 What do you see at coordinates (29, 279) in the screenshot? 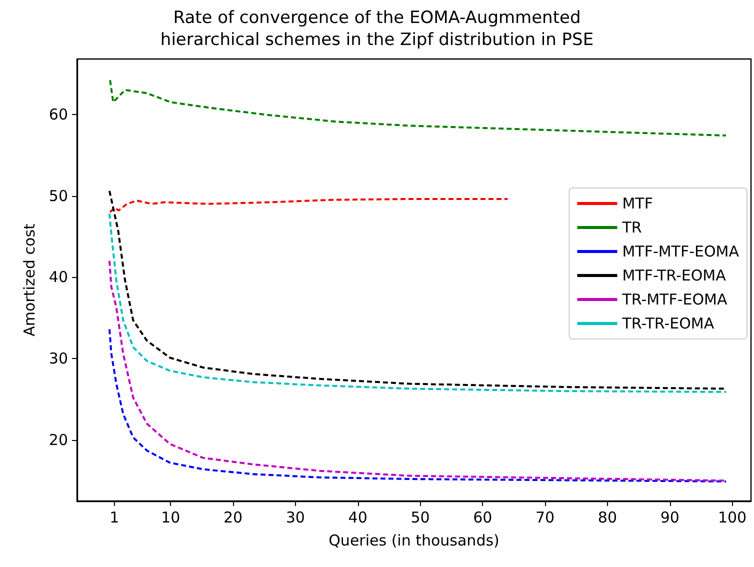
I see `y-axis-title: Amortized cost` at bounding box center [29, 279].